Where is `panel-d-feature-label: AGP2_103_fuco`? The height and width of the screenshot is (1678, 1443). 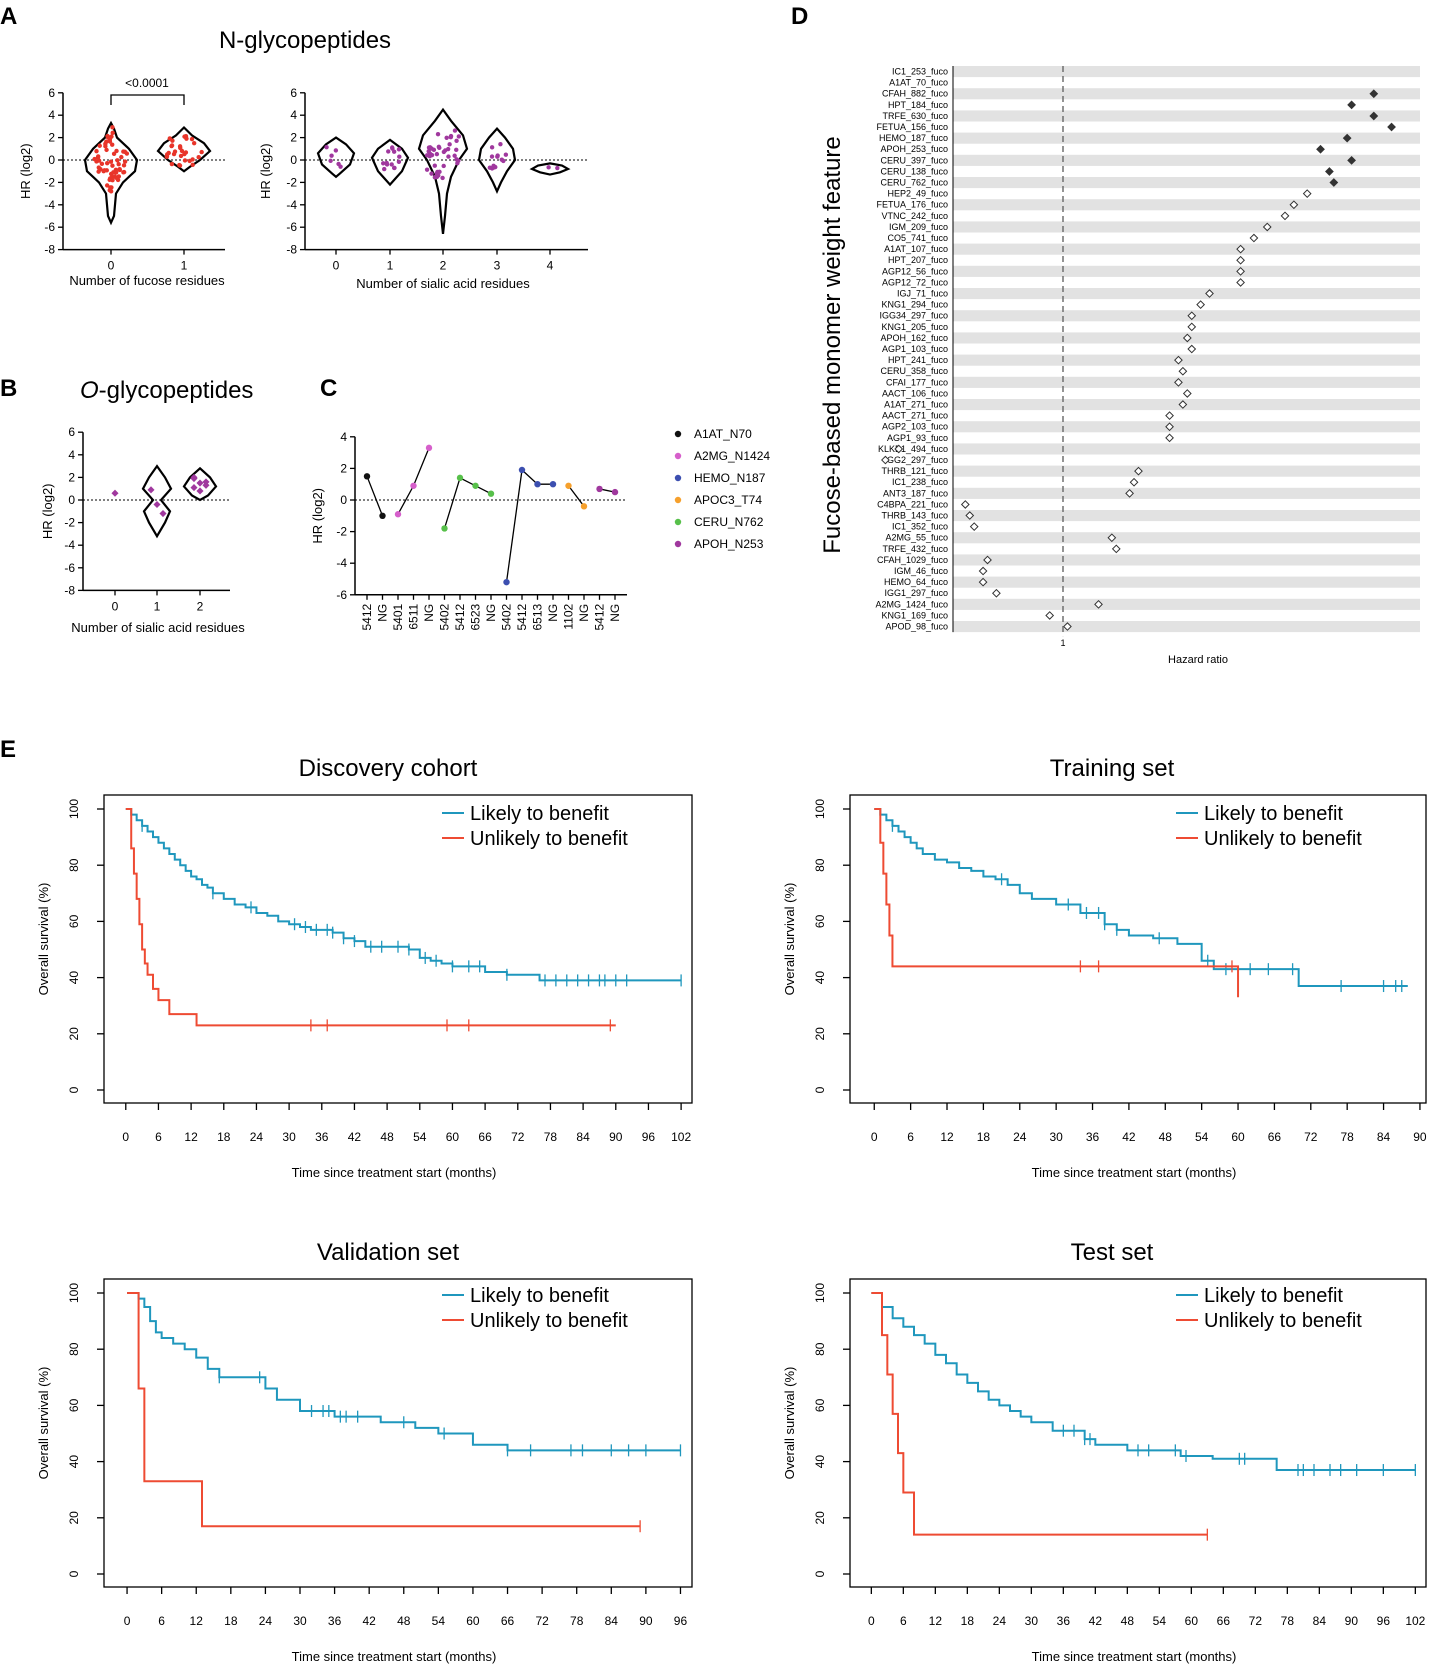
panel-d-feature-label: AGP2_103_fuco is located at coordinates (915, 427).